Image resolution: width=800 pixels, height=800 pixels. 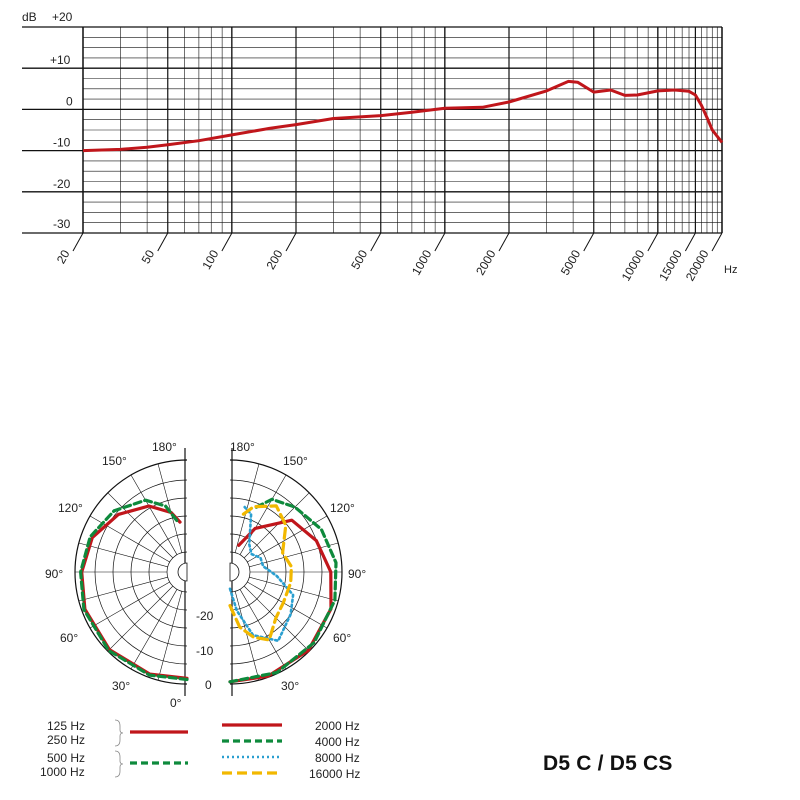 What do you see at coordinates (422, 262) in the screenshot?
I see `fr-x-tick-label: 1000` at bounding box center [422, 262].